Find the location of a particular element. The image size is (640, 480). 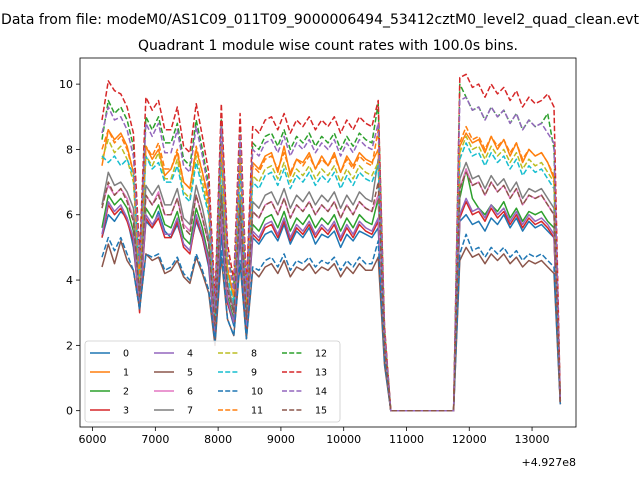

legend-label-8: 8 is located at coordinates (254, 354).